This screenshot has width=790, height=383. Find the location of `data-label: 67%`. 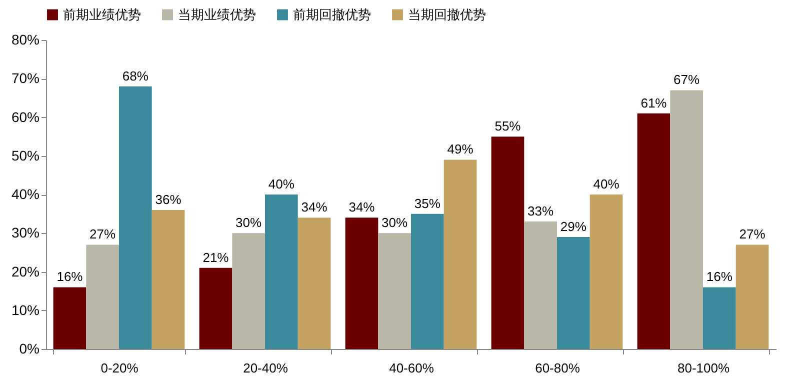

data-label: 67% is located at coordinates (687, 80).